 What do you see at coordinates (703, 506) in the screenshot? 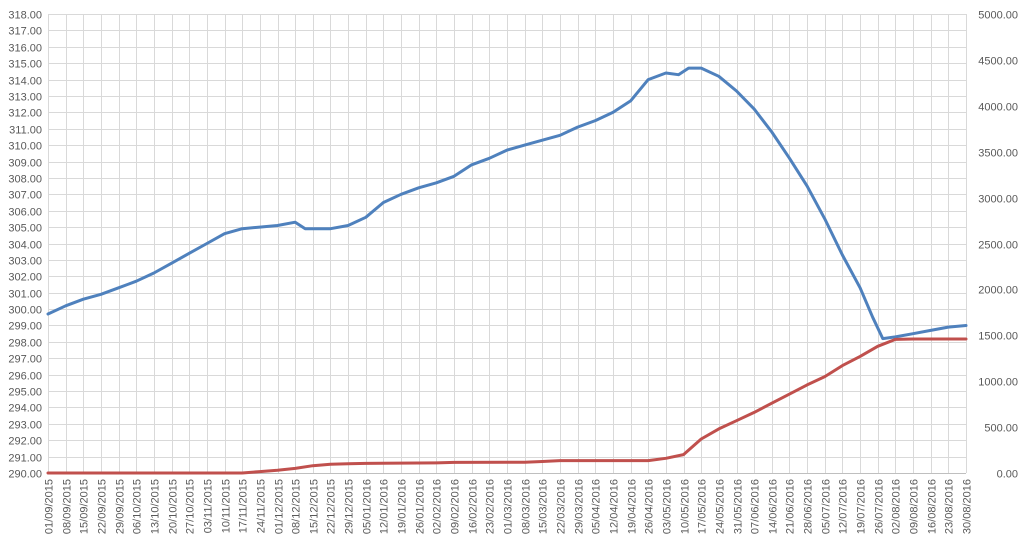
I see `x-axis-tick-label: 17/05/2016` at bounding box center [703, 506].